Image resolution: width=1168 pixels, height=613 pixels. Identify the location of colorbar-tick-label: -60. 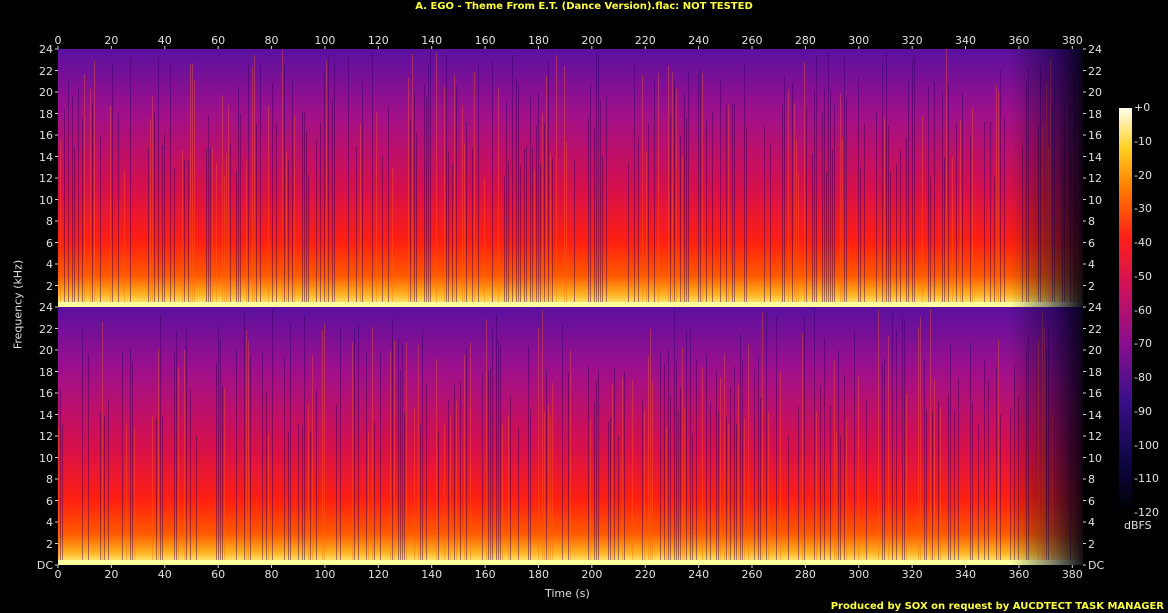
(1143, 310).